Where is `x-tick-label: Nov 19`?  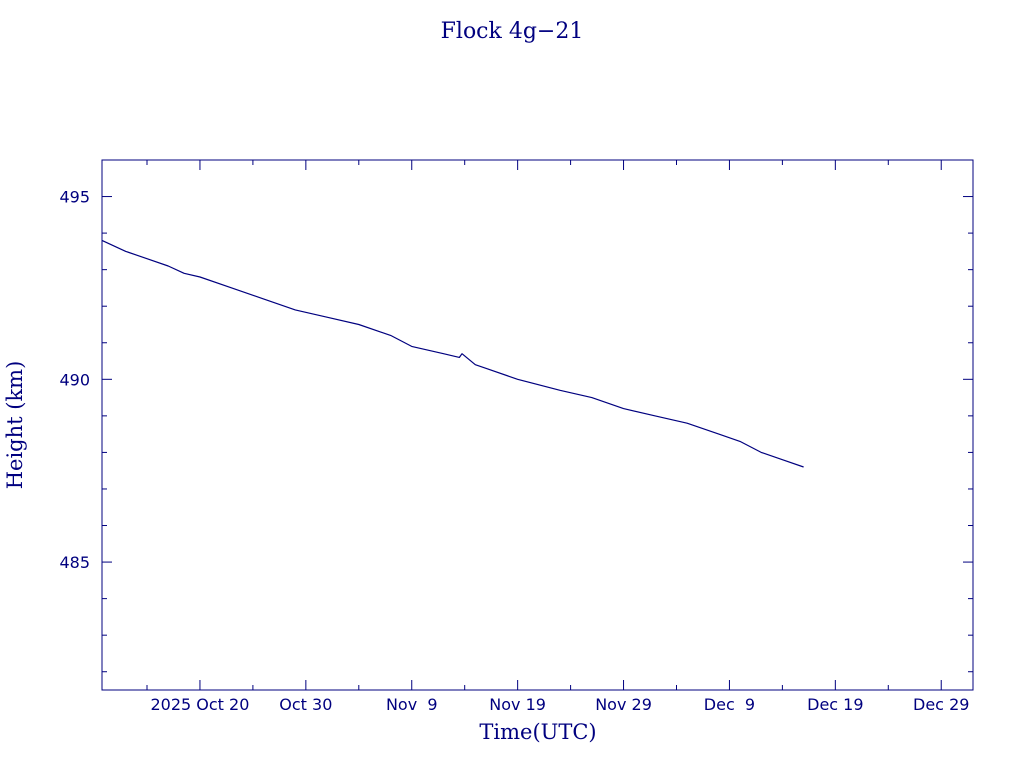 x-tick-label: Nov 19 is located at coordinates (517, 704).